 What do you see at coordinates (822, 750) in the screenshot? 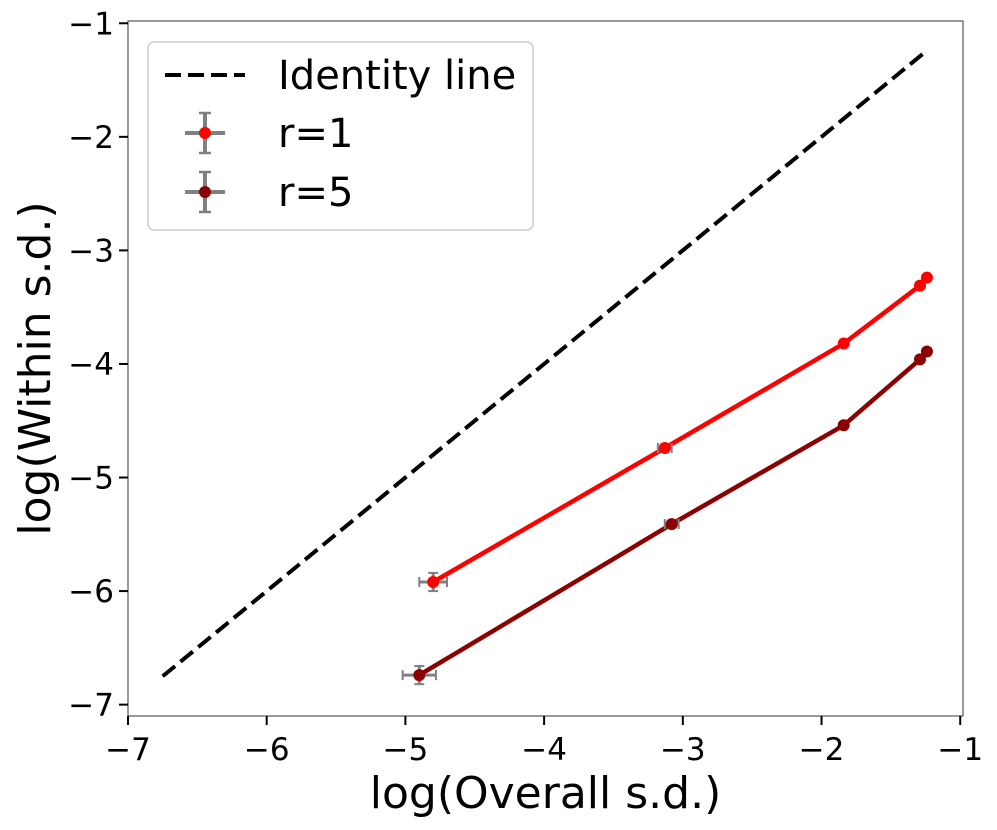
I see `x-tick-label: −2` at bounding box center [822, 750].